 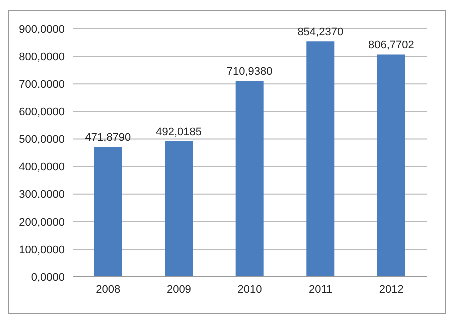 What do you see at coordinates (108, 138) in the screenshot?
I see `data-label: 471,8790` at bounding box center [108, 138].